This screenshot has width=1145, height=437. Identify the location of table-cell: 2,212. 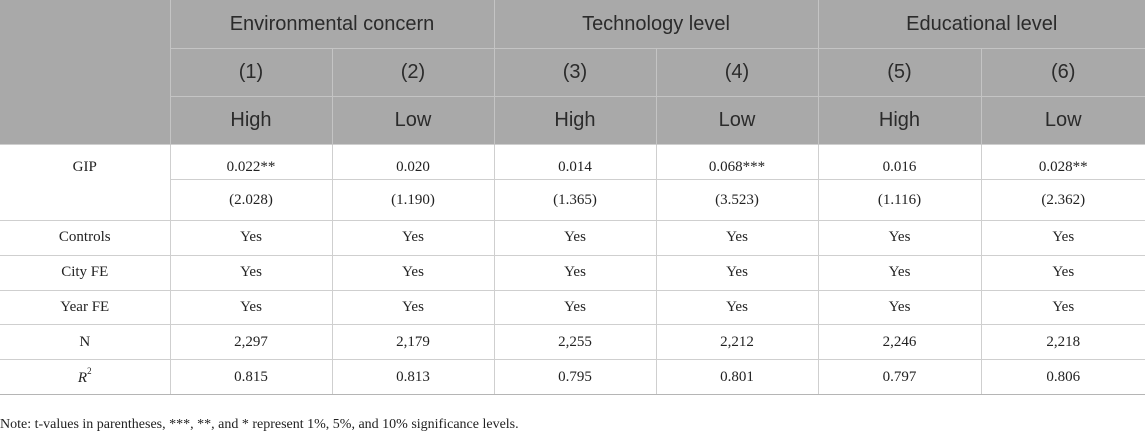
(736, 342).